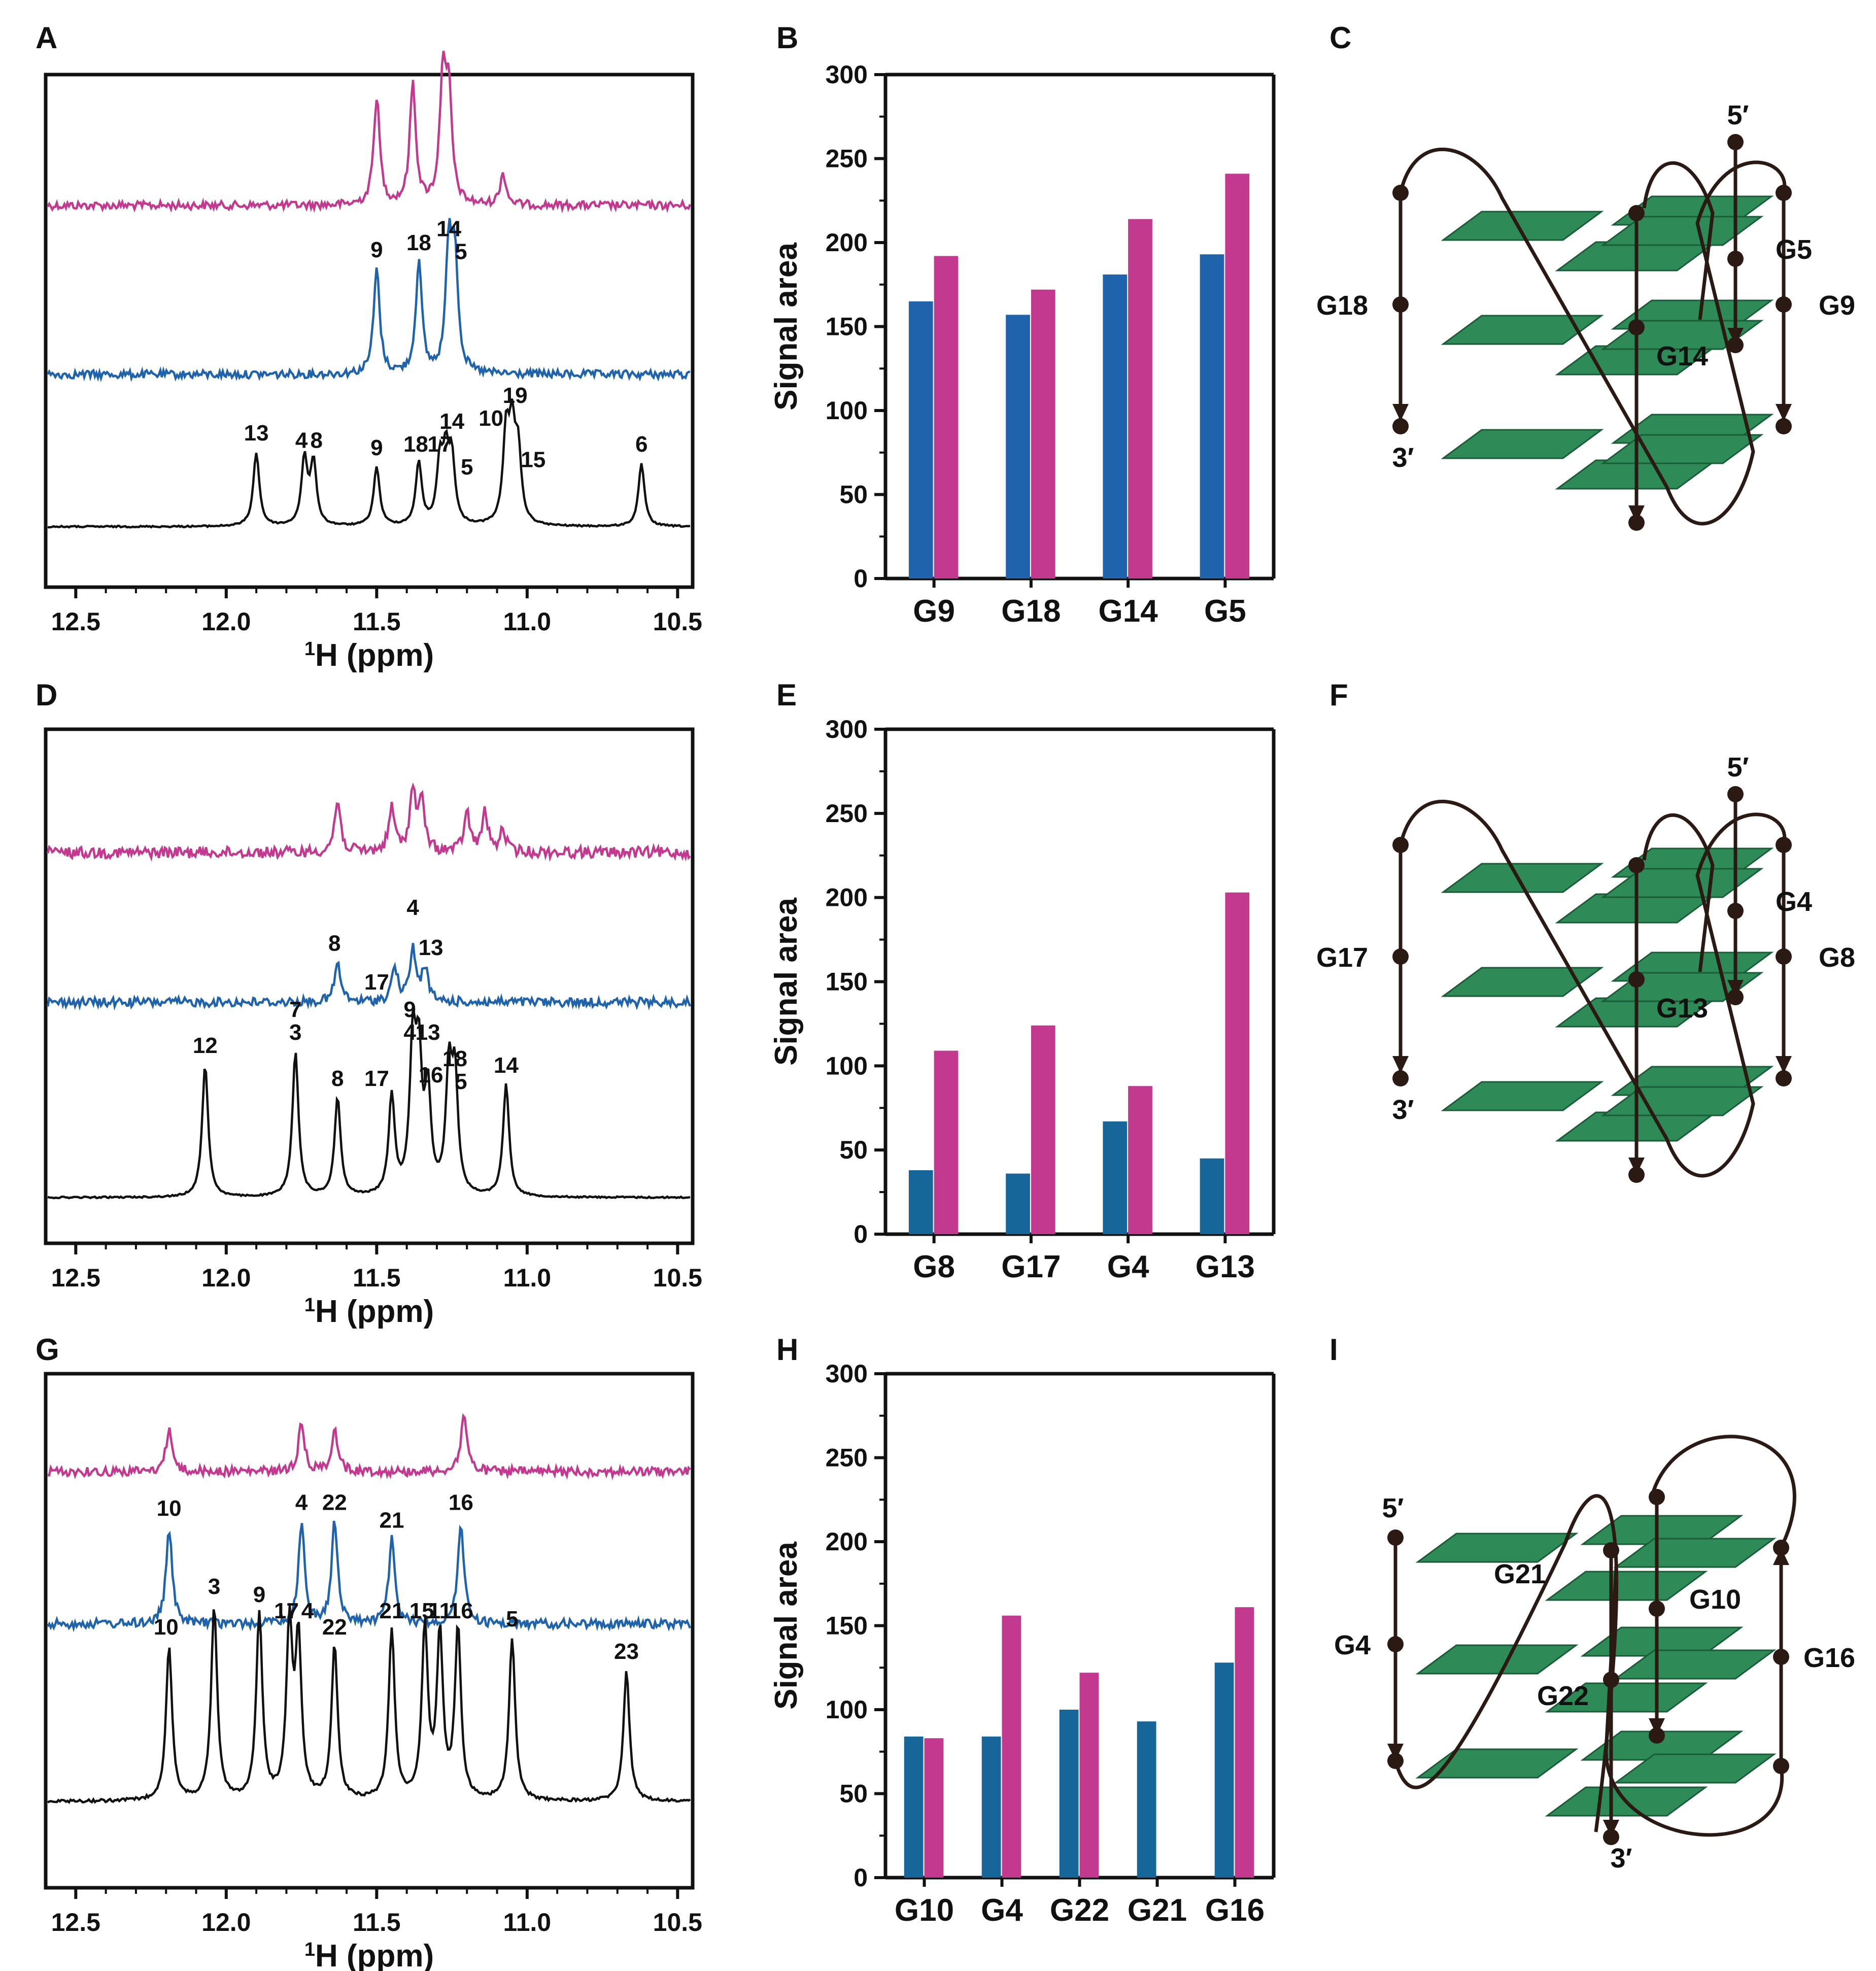  What do you see at coordinates (1043, 1129) in the screenshot?
I see `bar-pink-g17` at bounding box center [1043, 1129].